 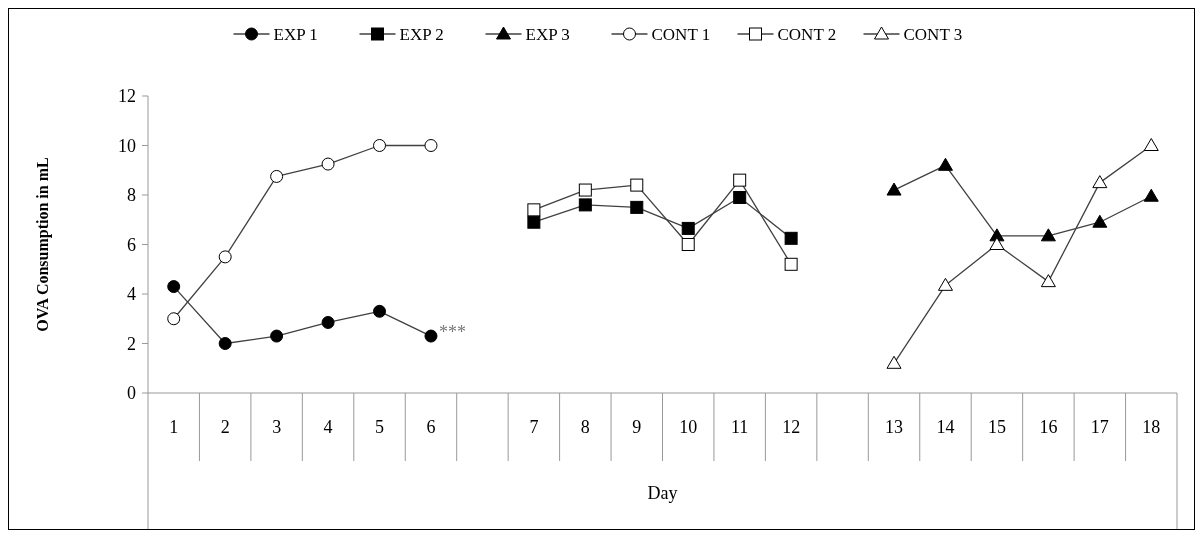 I want to click on y-axis-title: OVA Consumption in mL, so click(x=43, y=244).